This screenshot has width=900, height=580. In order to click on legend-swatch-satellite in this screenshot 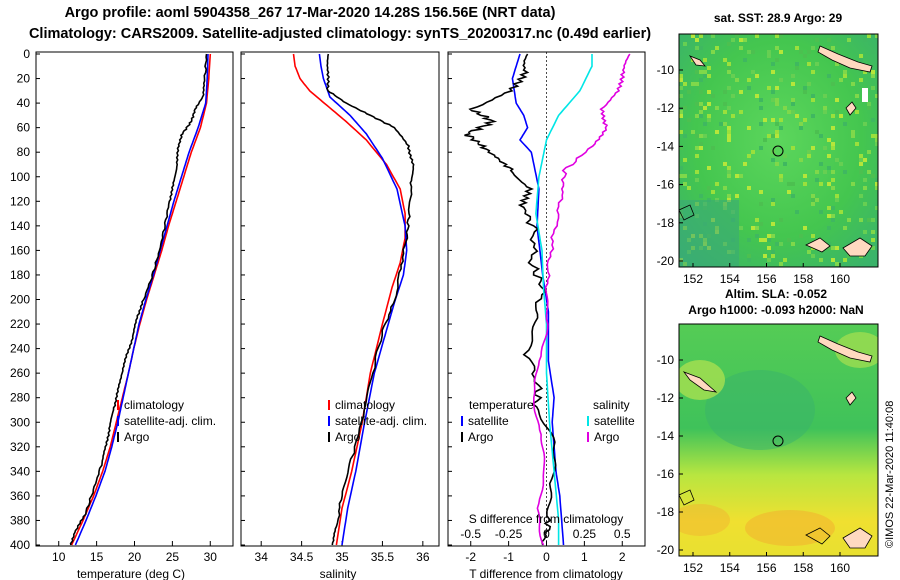, I will do `click(329, 421)`.